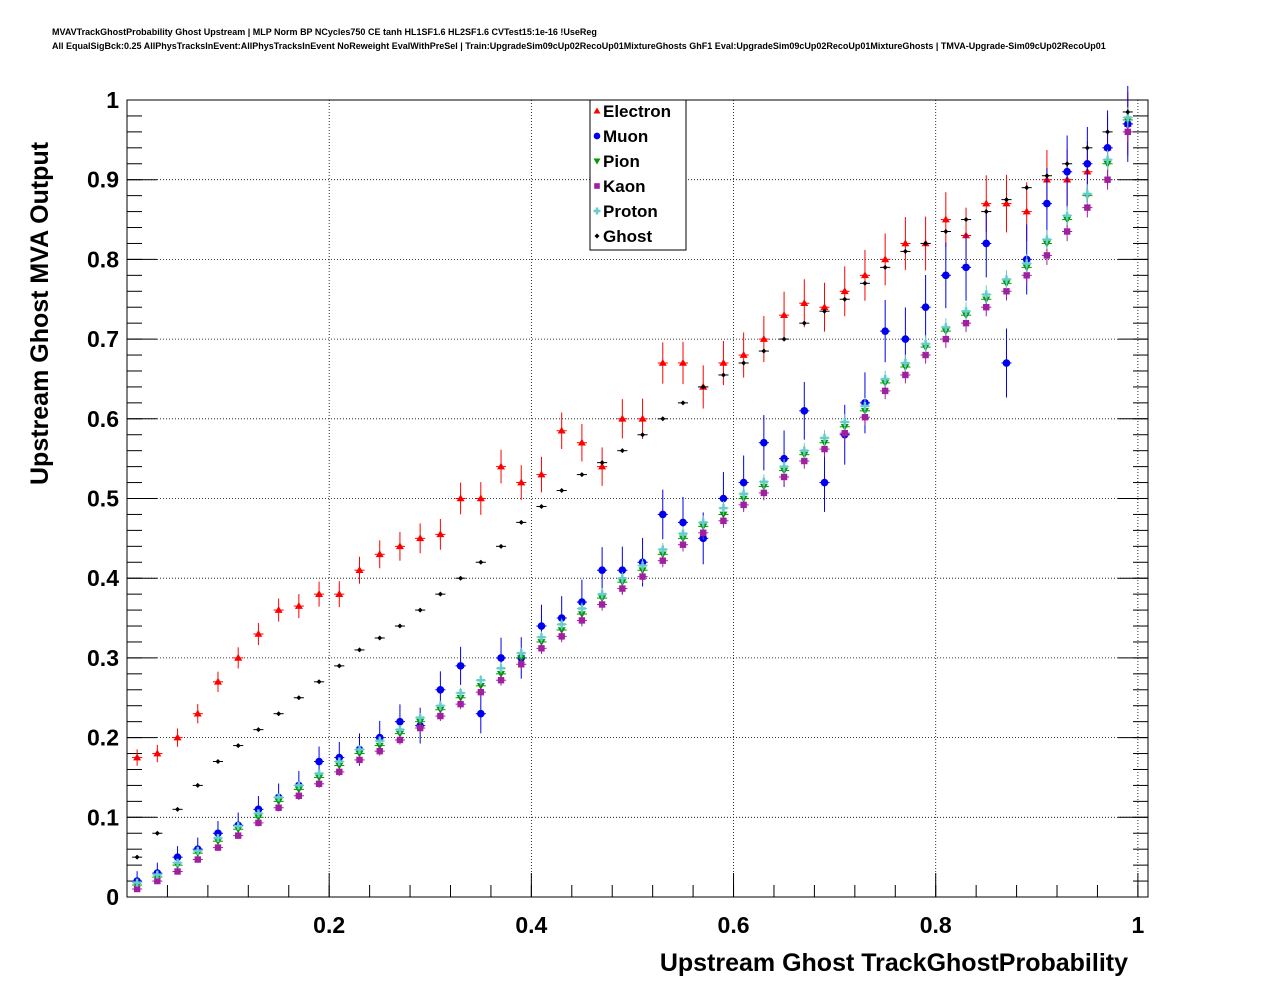 The width and height of the screenshot is (1276, 996). What do you see at coordinates (103, 658) in the screenshot?
I see `y-tick-label: 0.3` at bounding box center [103, 658].